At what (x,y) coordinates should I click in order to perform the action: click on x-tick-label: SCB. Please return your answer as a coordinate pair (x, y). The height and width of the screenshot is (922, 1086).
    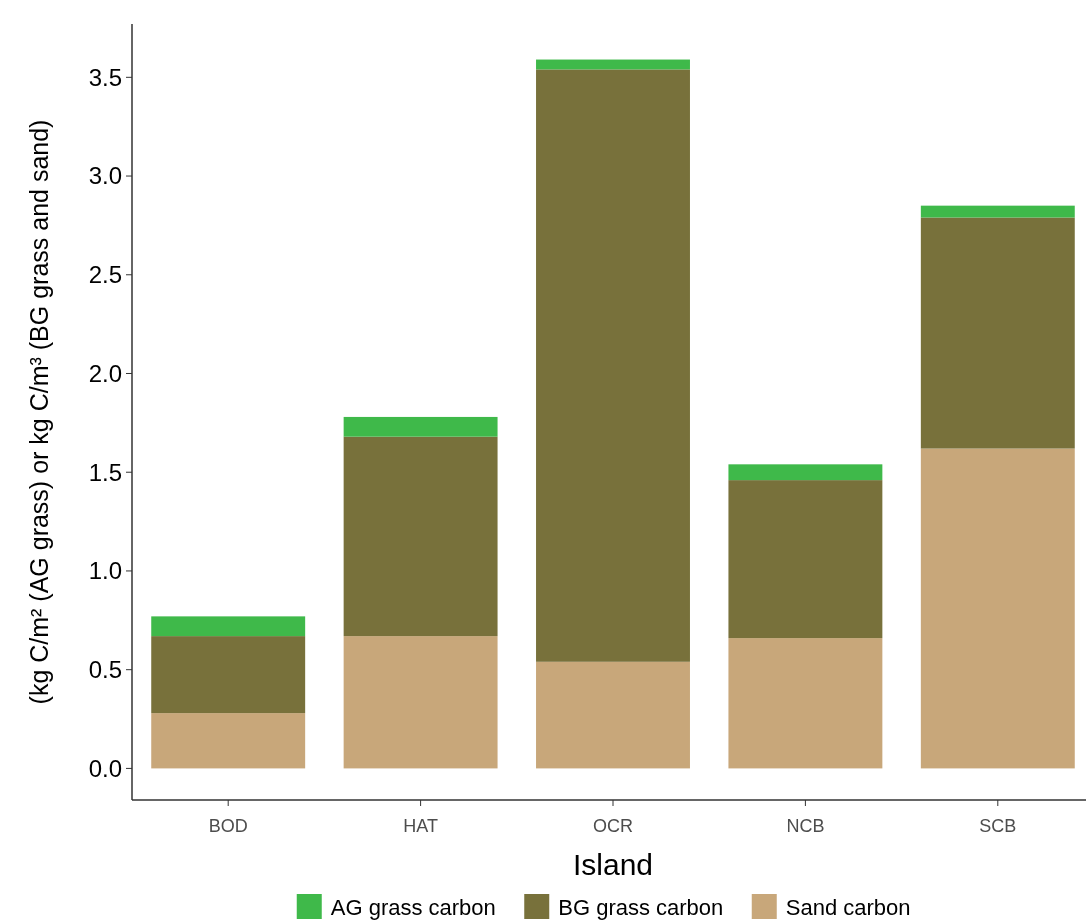
    Looking at the image, I should click on (998, 826).